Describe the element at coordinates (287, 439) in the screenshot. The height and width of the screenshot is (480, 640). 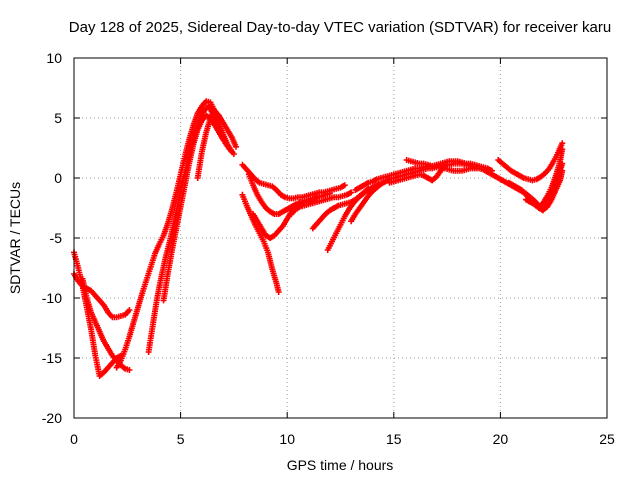
I see `x-tick-label: 10` at that location.